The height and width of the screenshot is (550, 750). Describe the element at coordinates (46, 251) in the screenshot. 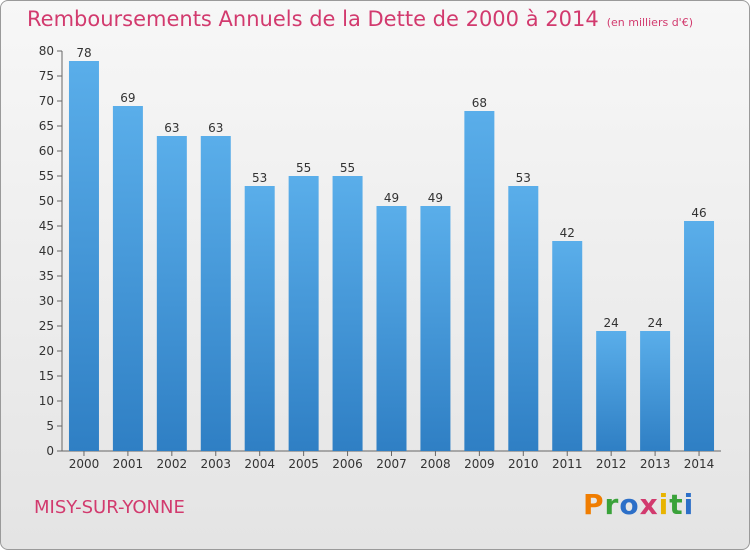

I see `y-tick-label: 40` at that location.